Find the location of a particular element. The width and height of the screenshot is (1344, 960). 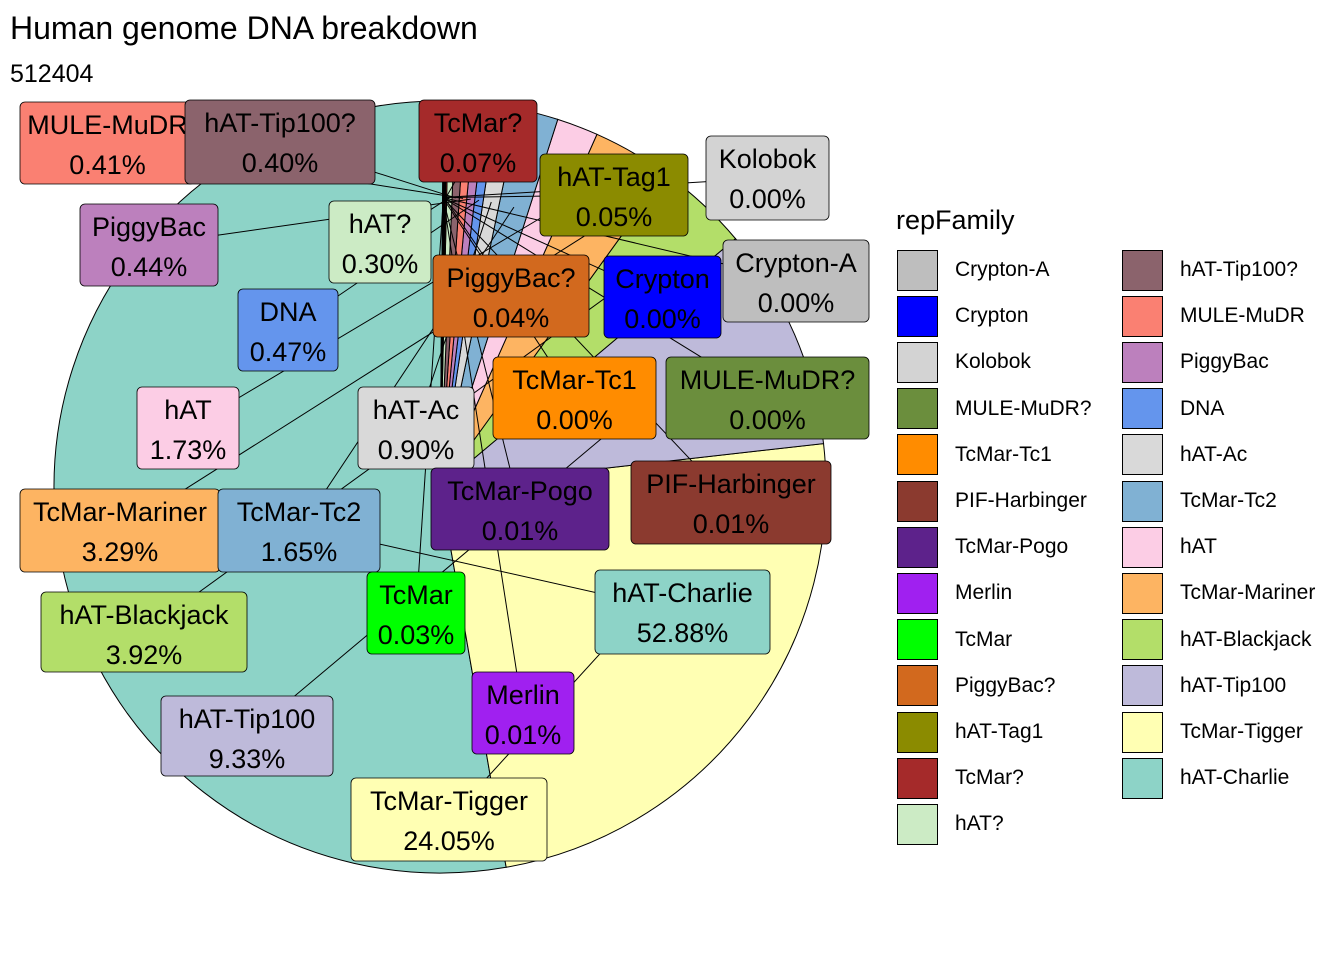

label-box-kolobok is located at coordinates (767, 178).